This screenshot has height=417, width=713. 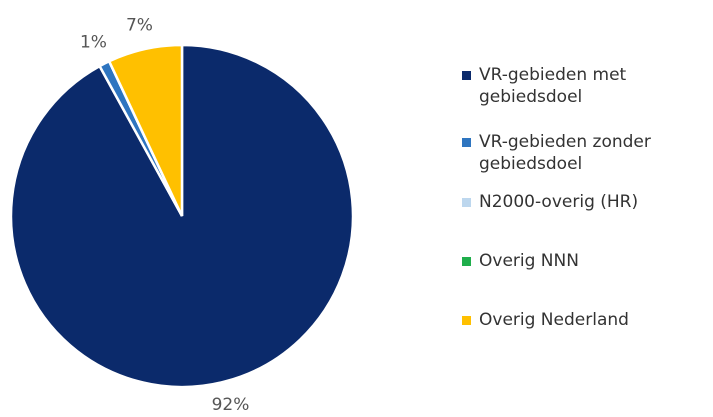 I want to click on legend-item: VR-gebieden zonder gebiedsdoel, so click(x=577, y=153).